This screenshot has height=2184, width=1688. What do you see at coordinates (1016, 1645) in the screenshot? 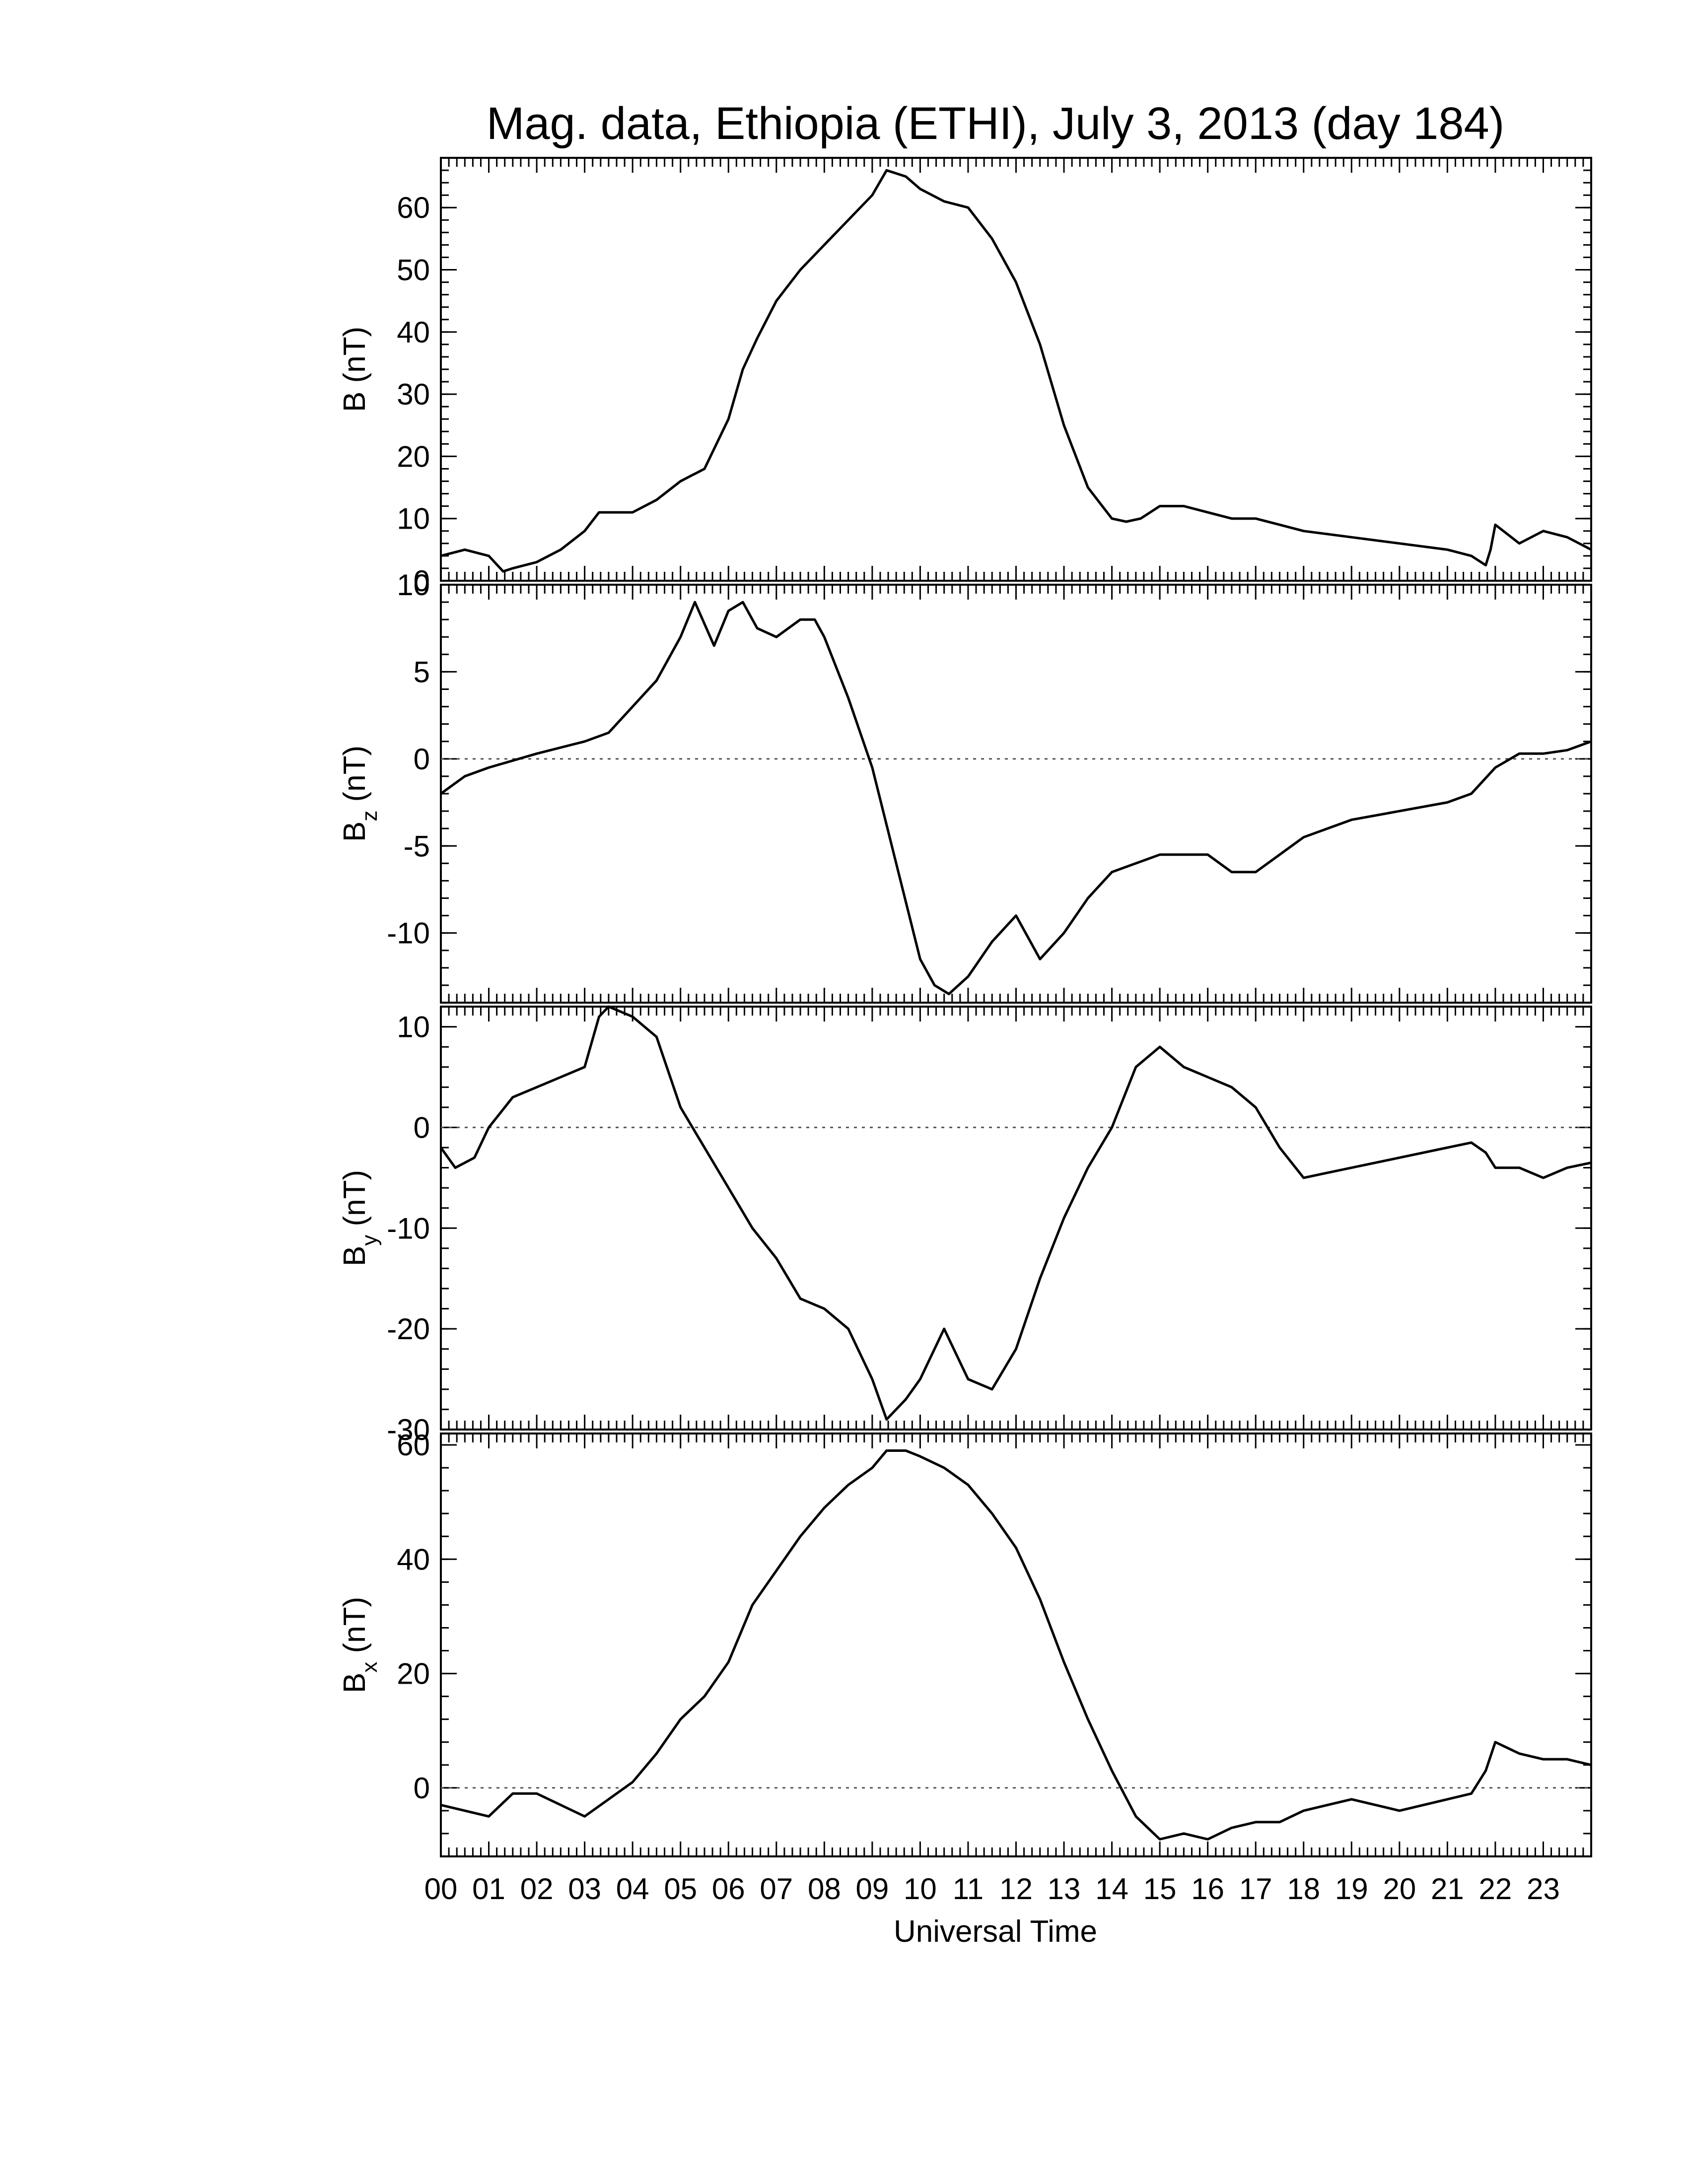
I see `series-line-Bx` at bounding box center [1016, 1645].